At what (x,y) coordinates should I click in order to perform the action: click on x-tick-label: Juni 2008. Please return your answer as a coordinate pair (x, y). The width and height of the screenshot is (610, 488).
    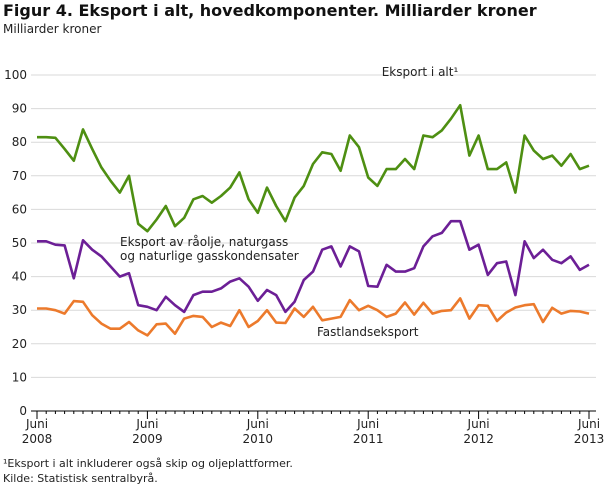
    Looking at the image, I should click on (37, 431).